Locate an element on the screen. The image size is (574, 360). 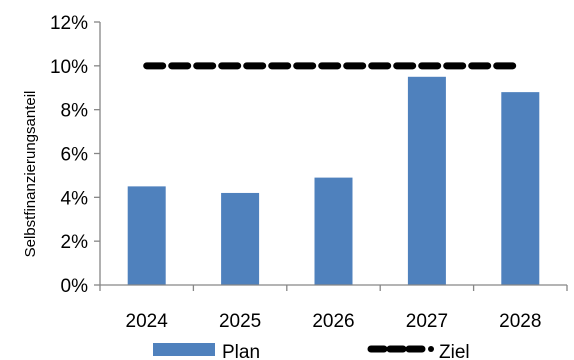
x-tick-label: 2026 is located at coordinates (333, 321).